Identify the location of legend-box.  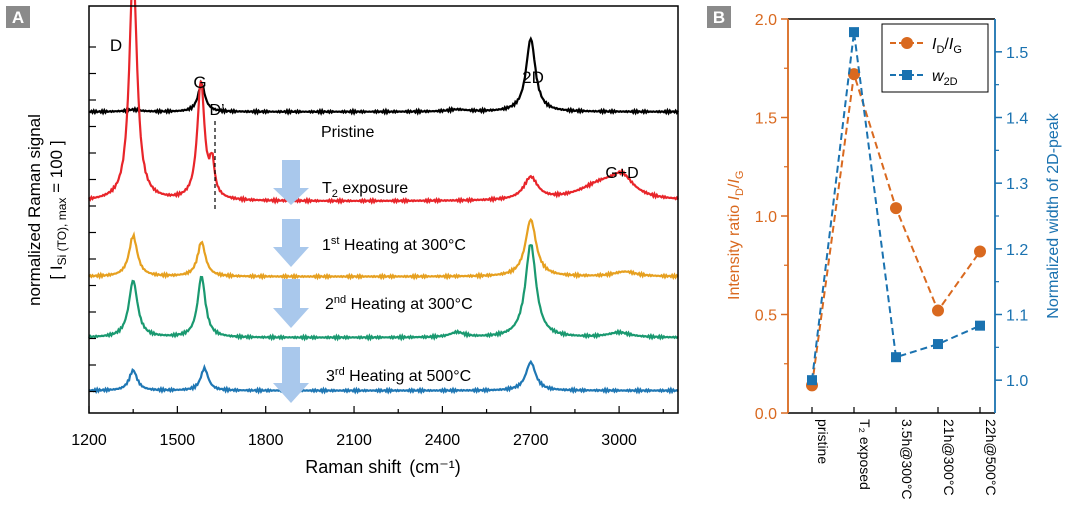
(935, 58).